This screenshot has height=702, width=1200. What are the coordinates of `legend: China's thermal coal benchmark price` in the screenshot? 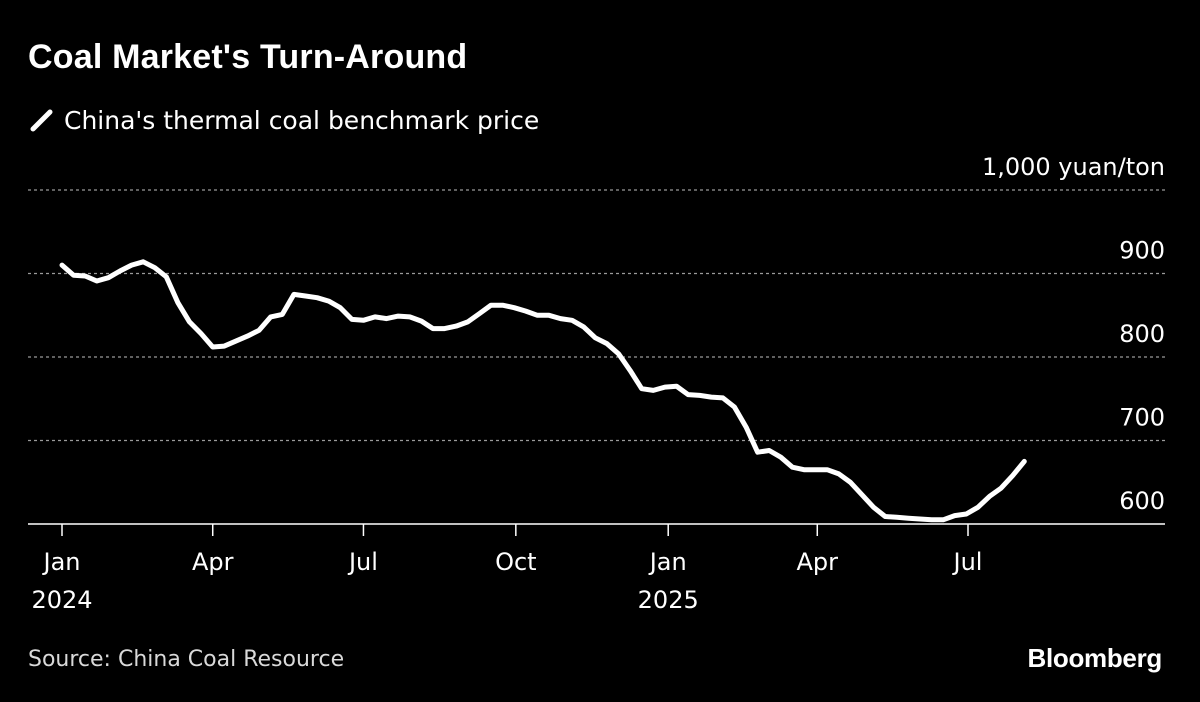 It's located at (283, 120).